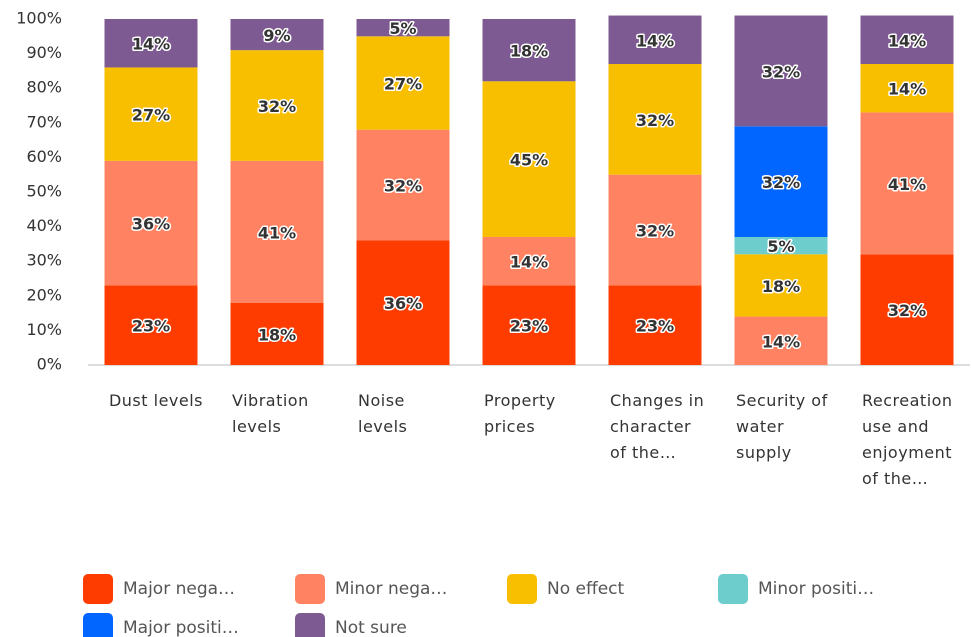  Describe the element at coordinates (586, 589) in the screenshot. I see `legend-label: No effect` at that location.